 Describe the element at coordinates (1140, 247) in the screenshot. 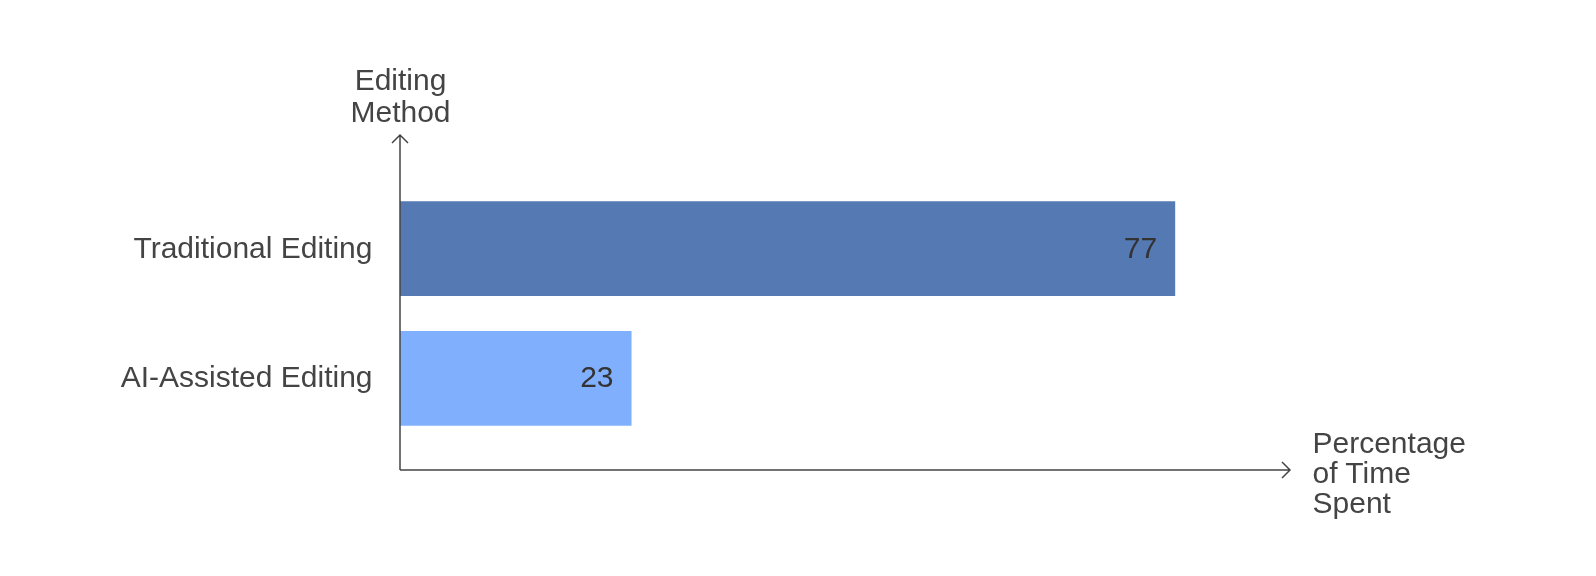

I see `data-label: 77` at that location.